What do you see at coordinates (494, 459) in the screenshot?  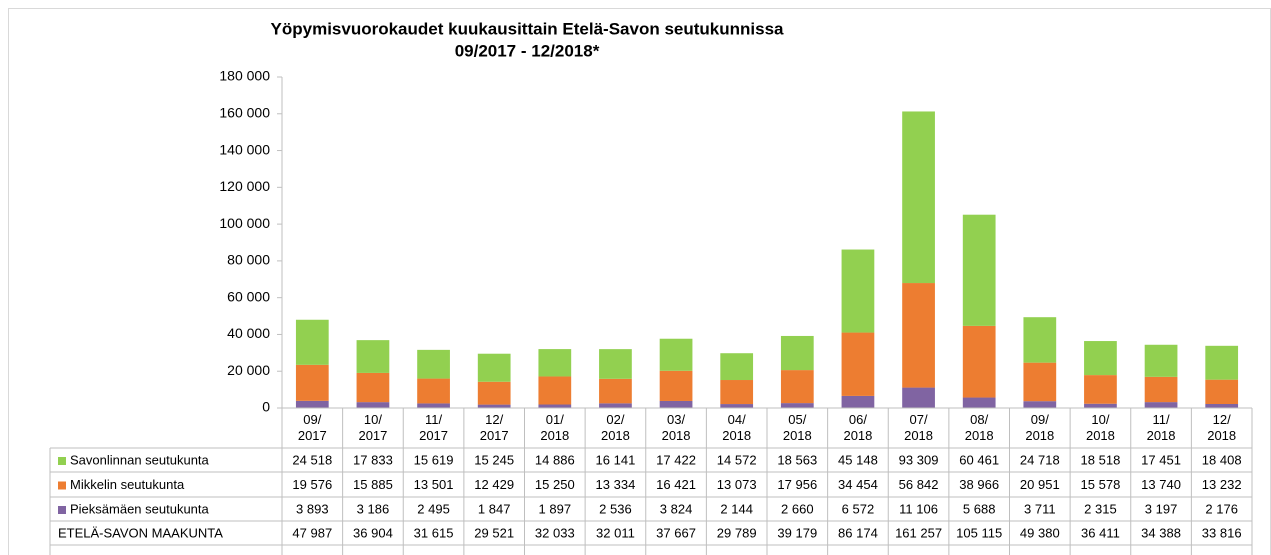 I see `table-value: 15 245` at bounding box center [494, 459].